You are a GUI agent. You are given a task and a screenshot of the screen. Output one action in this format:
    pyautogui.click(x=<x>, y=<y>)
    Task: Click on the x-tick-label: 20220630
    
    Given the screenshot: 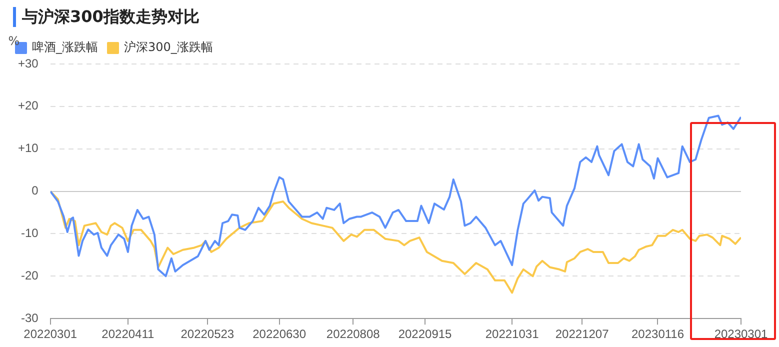 What is the action you would take?
    pyautogui.click(x=279, y=334)
    